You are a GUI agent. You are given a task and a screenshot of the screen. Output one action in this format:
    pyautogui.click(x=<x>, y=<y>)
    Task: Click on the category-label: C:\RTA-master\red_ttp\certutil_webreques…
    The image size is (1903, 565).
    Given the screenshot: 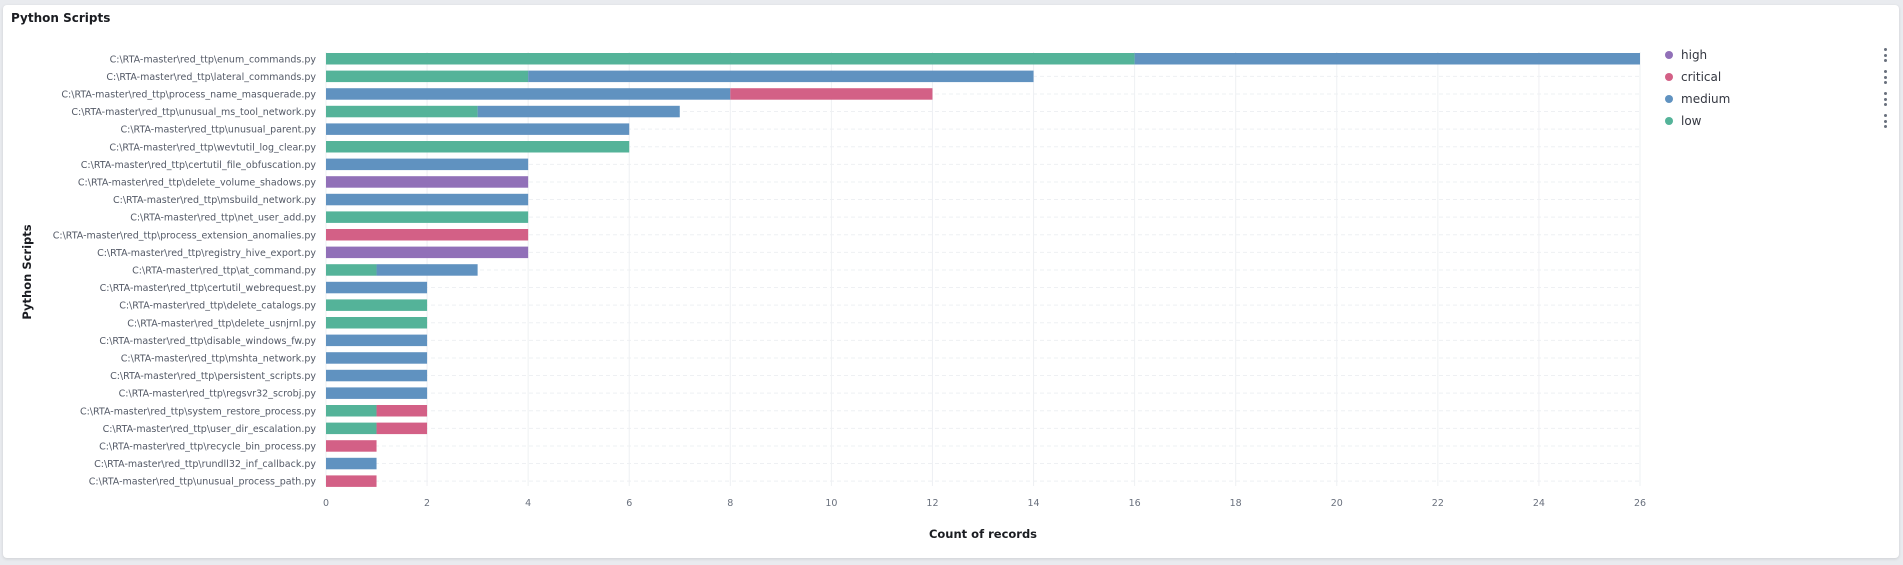 What is the action you would take?
    pyautogui.click(x=208, y=288)
    